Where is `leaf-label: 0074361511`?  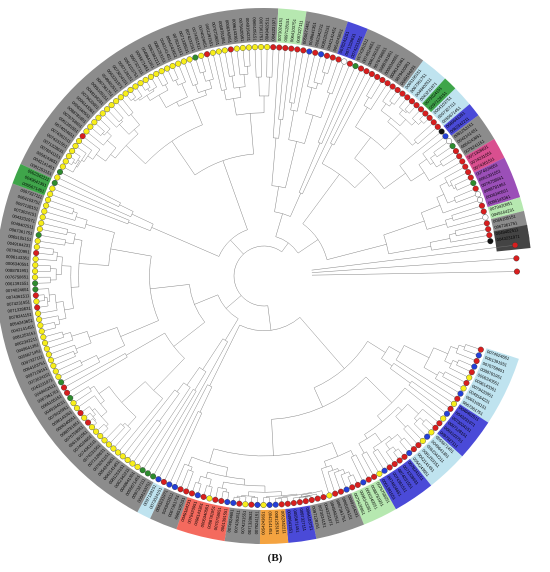 leaf-label: 0074361511 is located at coordinates (237, 521).